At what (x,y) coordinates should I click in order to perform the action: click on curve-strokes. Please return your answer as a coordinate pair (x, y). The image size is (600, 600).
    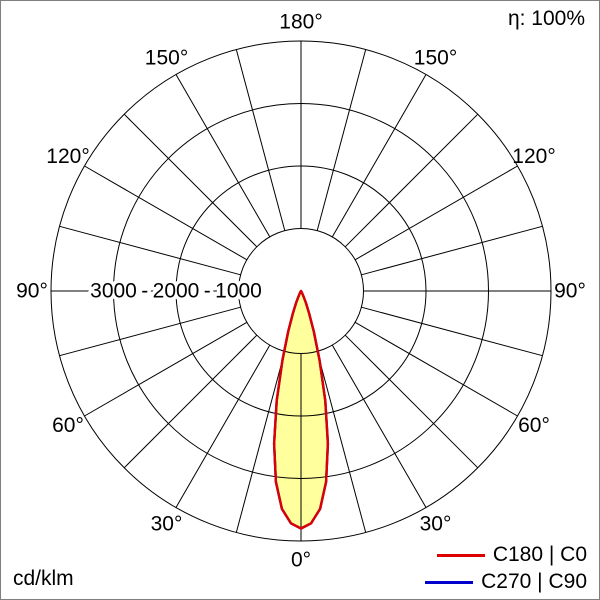
    Looking at the image, I should click on (301, 409).